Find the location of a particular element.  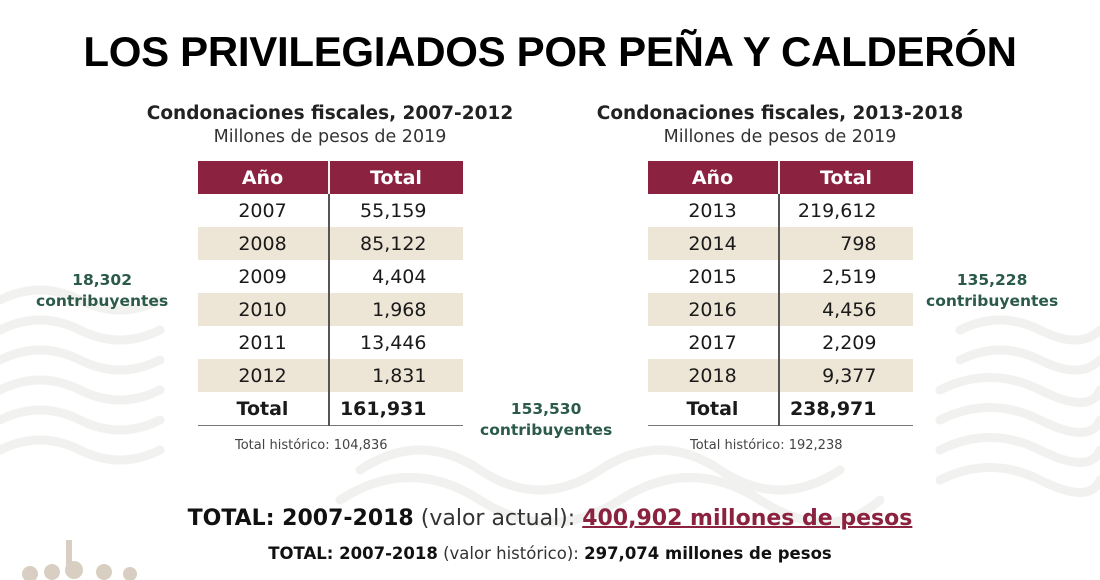

row-total: 55,159 is located at coordinates (393, 210).